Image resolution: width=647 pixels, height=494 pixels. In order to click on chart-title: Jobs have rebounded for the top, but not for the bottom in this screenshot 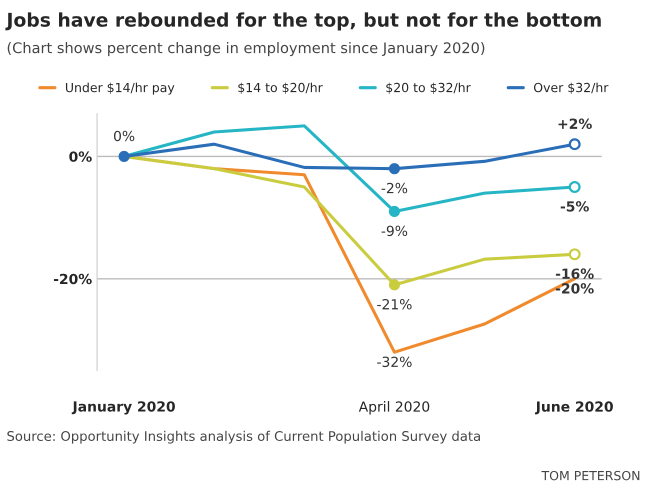, I will do `click(303, 21)`.